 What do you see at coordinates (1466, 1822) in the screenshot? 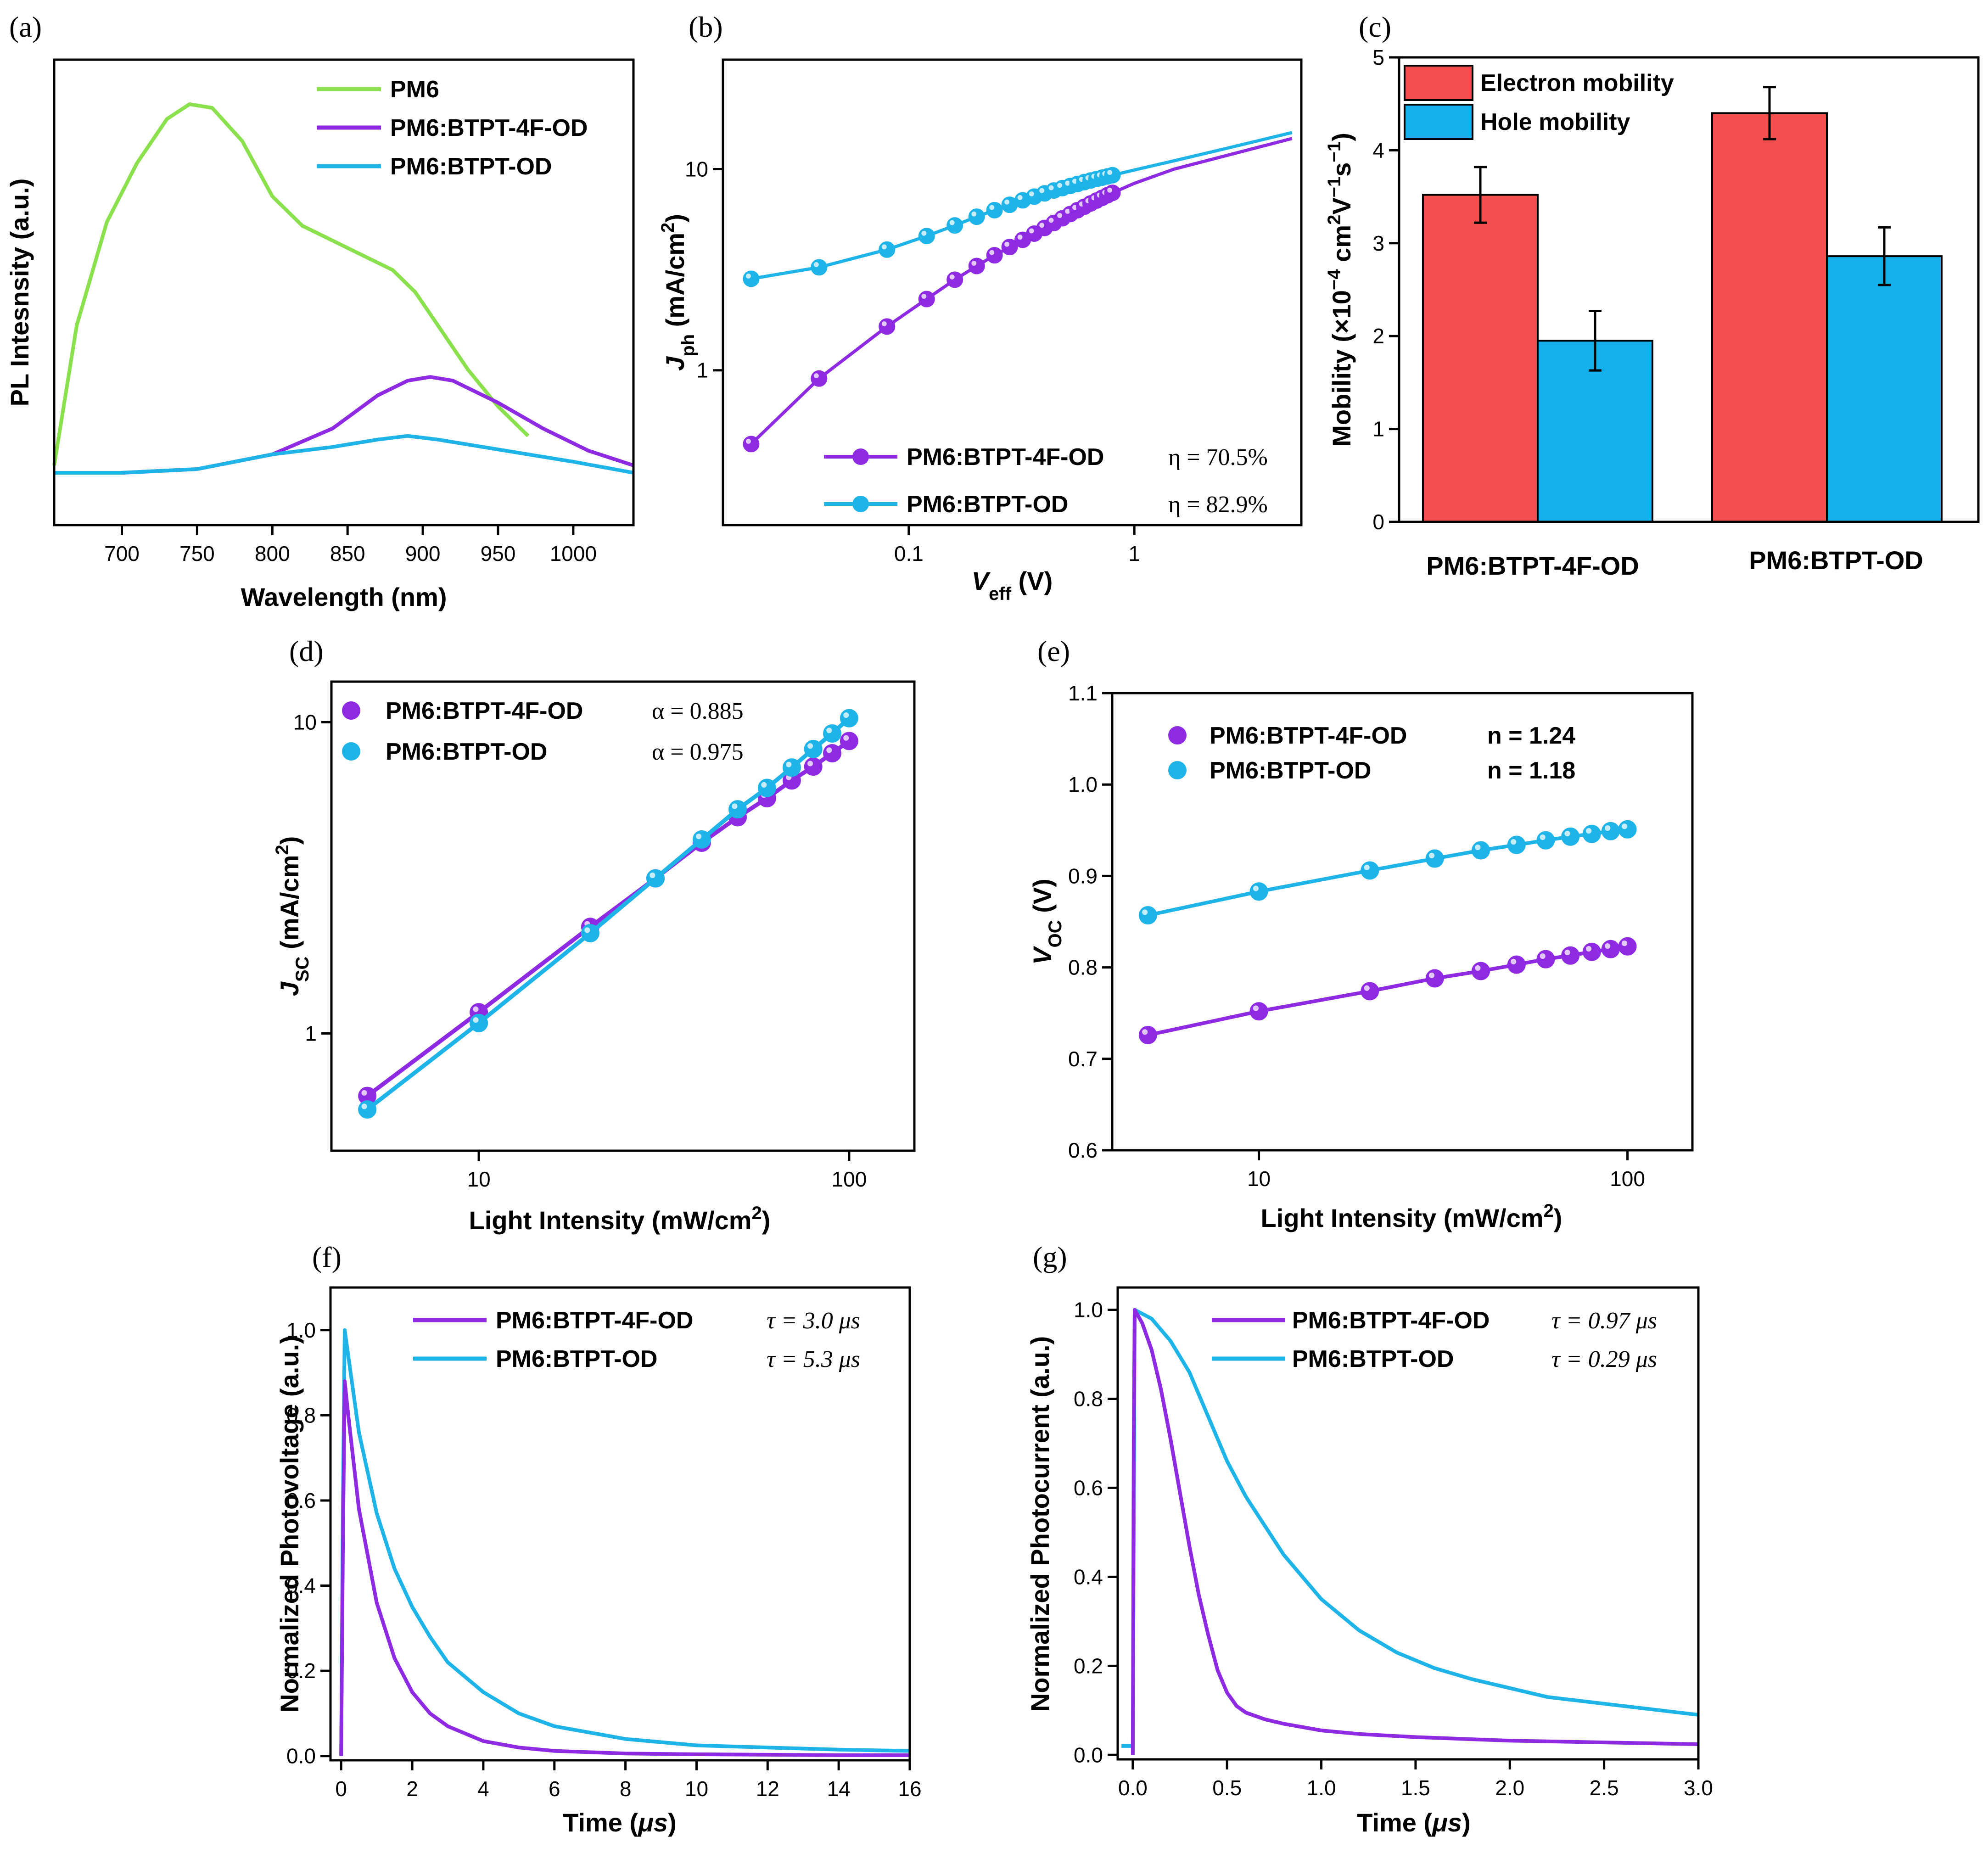
I see `g-xlabel-close: )` at bounding box center [1466, 1822].